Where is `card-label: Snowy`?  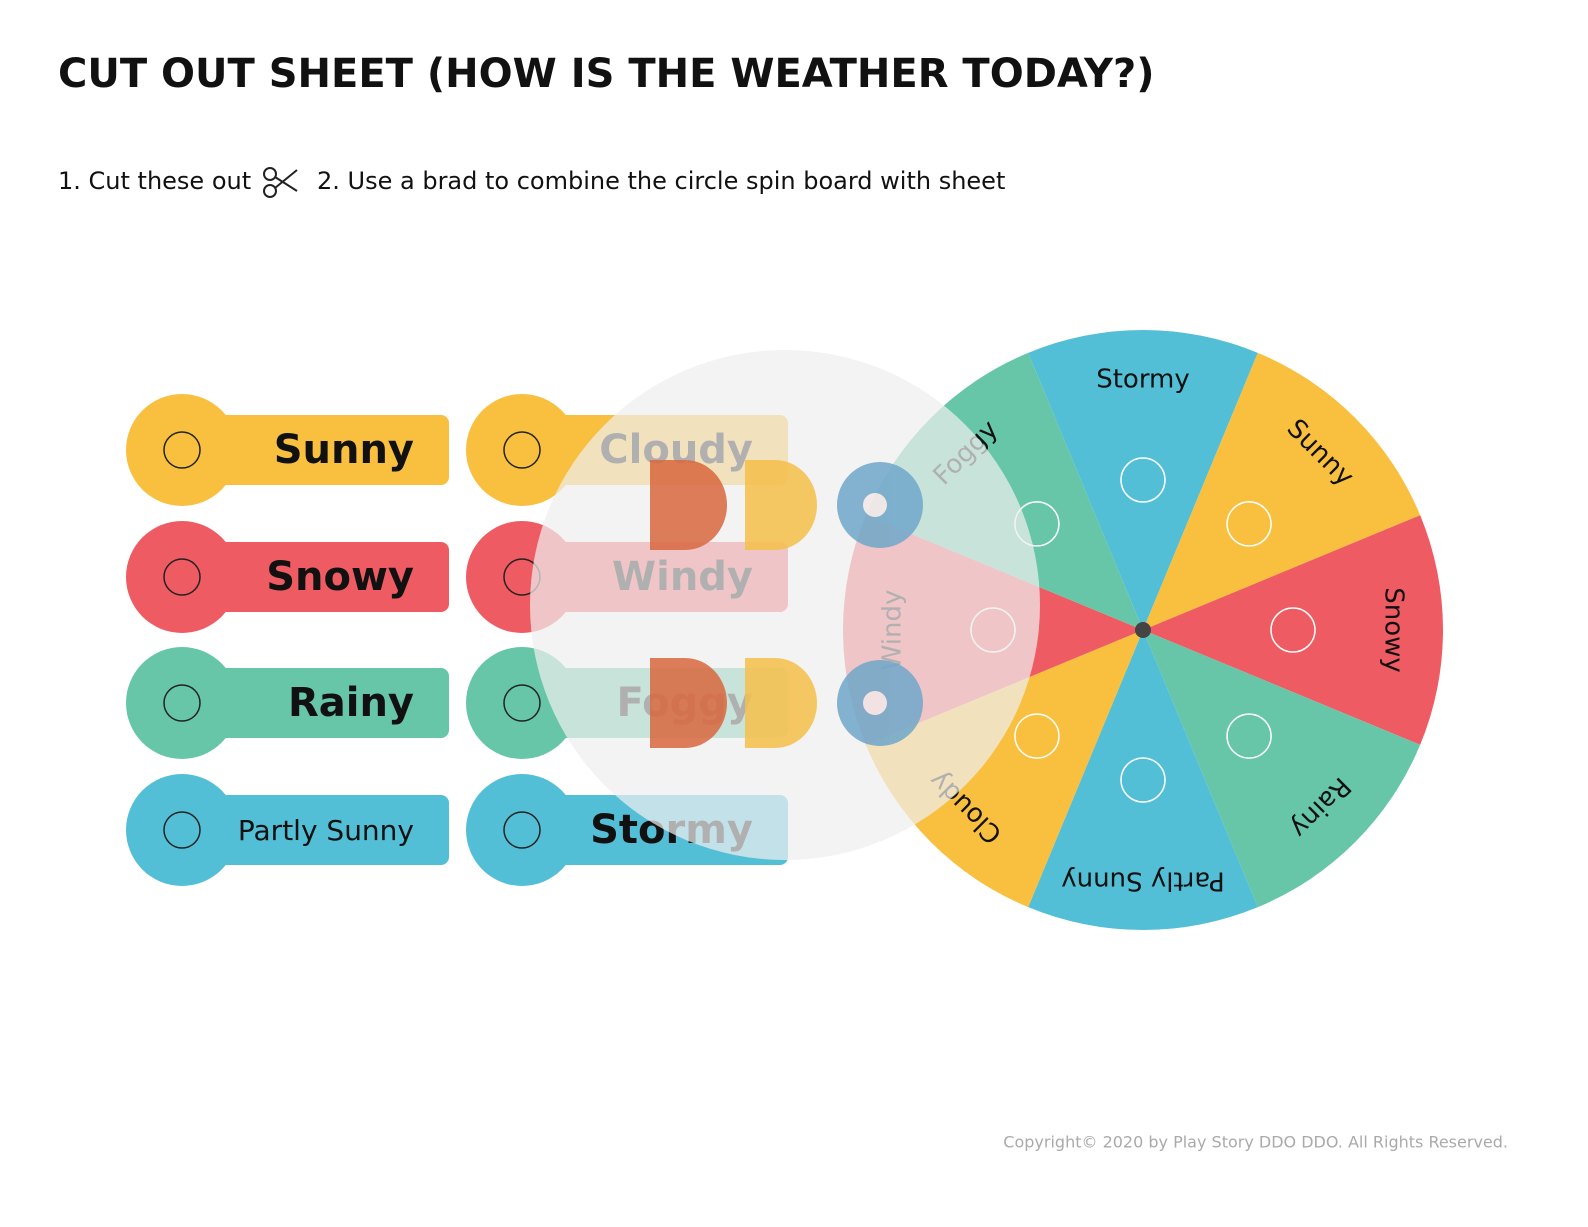 card-label: Snowy is located at coordinates (340, 577).